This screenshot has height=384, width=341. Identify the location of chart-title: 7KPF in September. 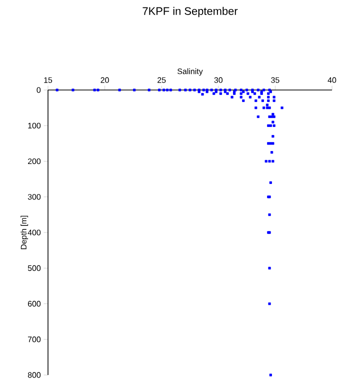
(190, 12).